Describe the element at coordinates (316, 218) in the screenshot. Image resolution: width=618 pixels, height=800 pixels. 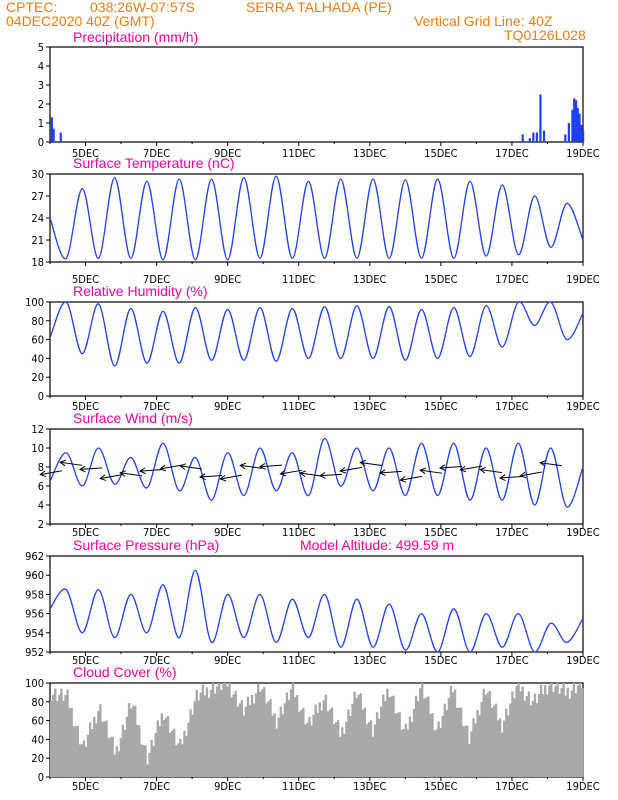
I see `series-line` at that location.